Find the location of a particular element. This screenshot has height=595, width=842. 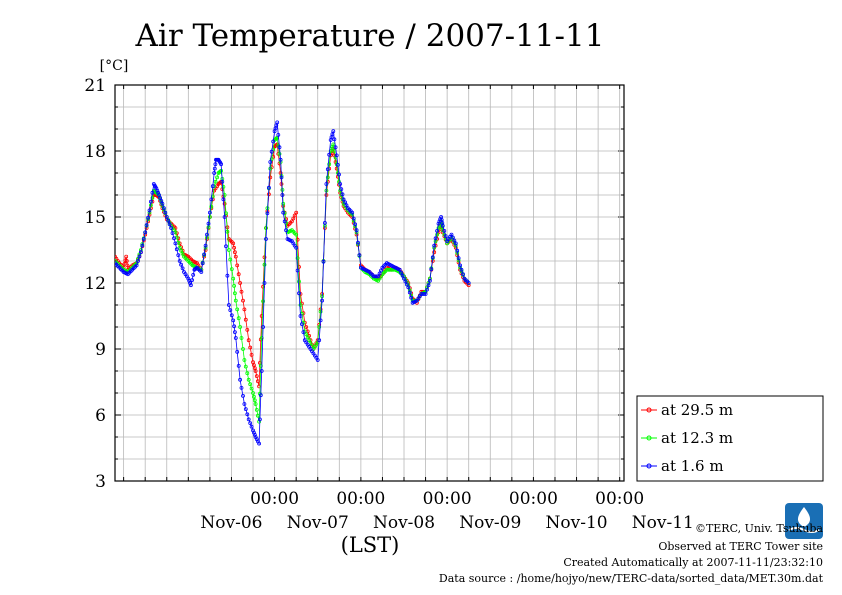

legend: at 29.5 m at 12.3 m at 1.6 m is located at coordinates (730, 438).